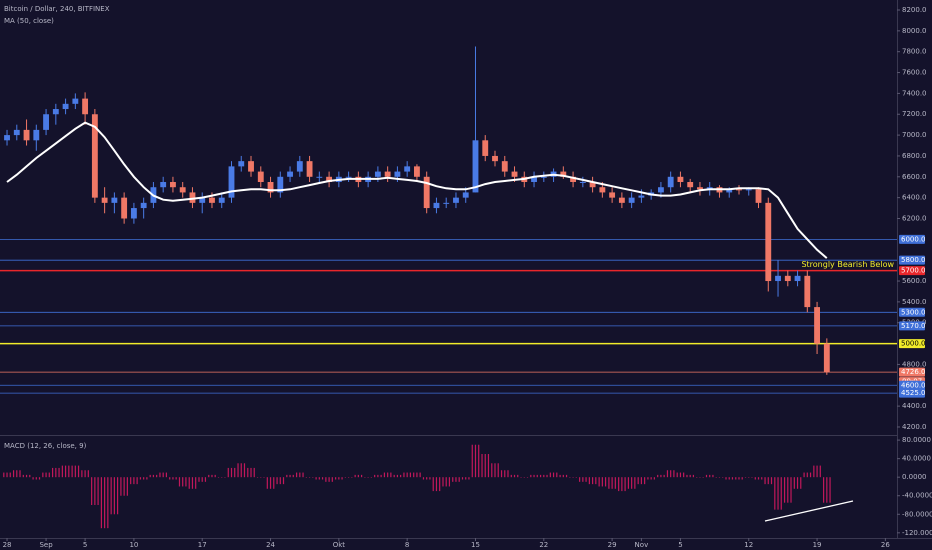 Image resolution: width=932 pixels, height=550 pixels. Describe the element at coordinates (680, 545) in the screenshot. I see `x-tick-label: 5` at that location.